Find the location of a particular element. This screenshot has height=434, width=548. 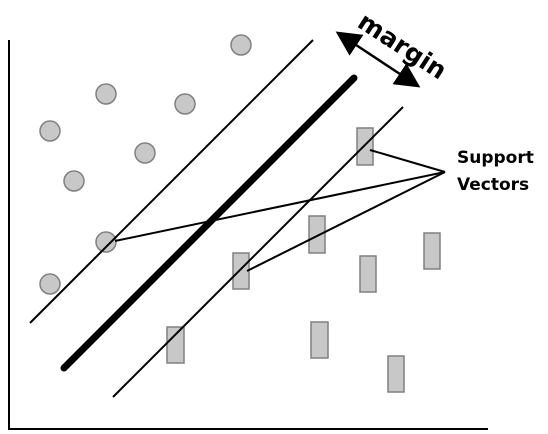

margin-arrow is located at coordinates (378, 59).